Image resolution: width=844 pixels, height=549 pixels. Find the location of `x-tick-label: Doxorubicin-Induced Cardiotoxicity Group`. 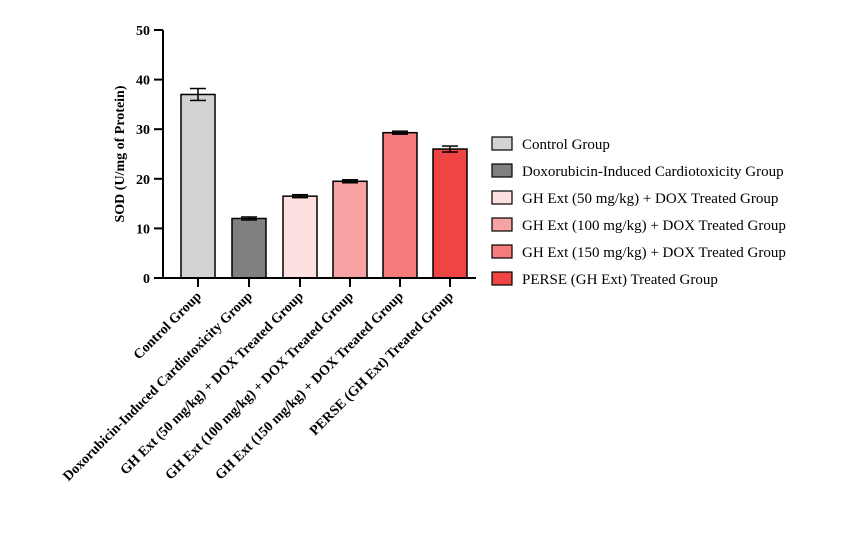

x-tick-label: Doxorubicin-Induced Cardiotoxicity Group is located at coordinates (158, 386).